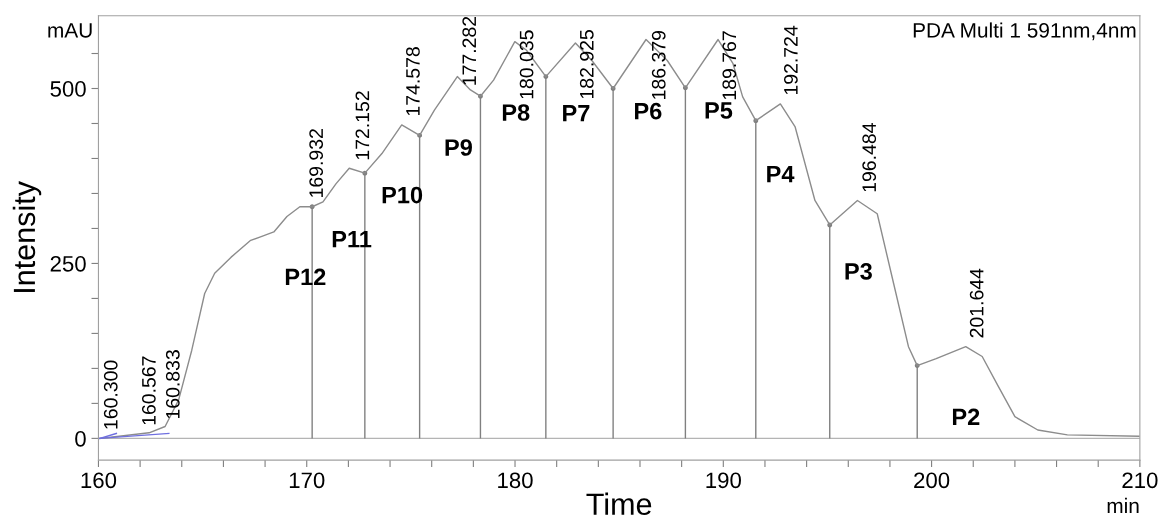  Describe the element at coordinates (1123, 505) in the screenshot. I see `text: min` at that location.